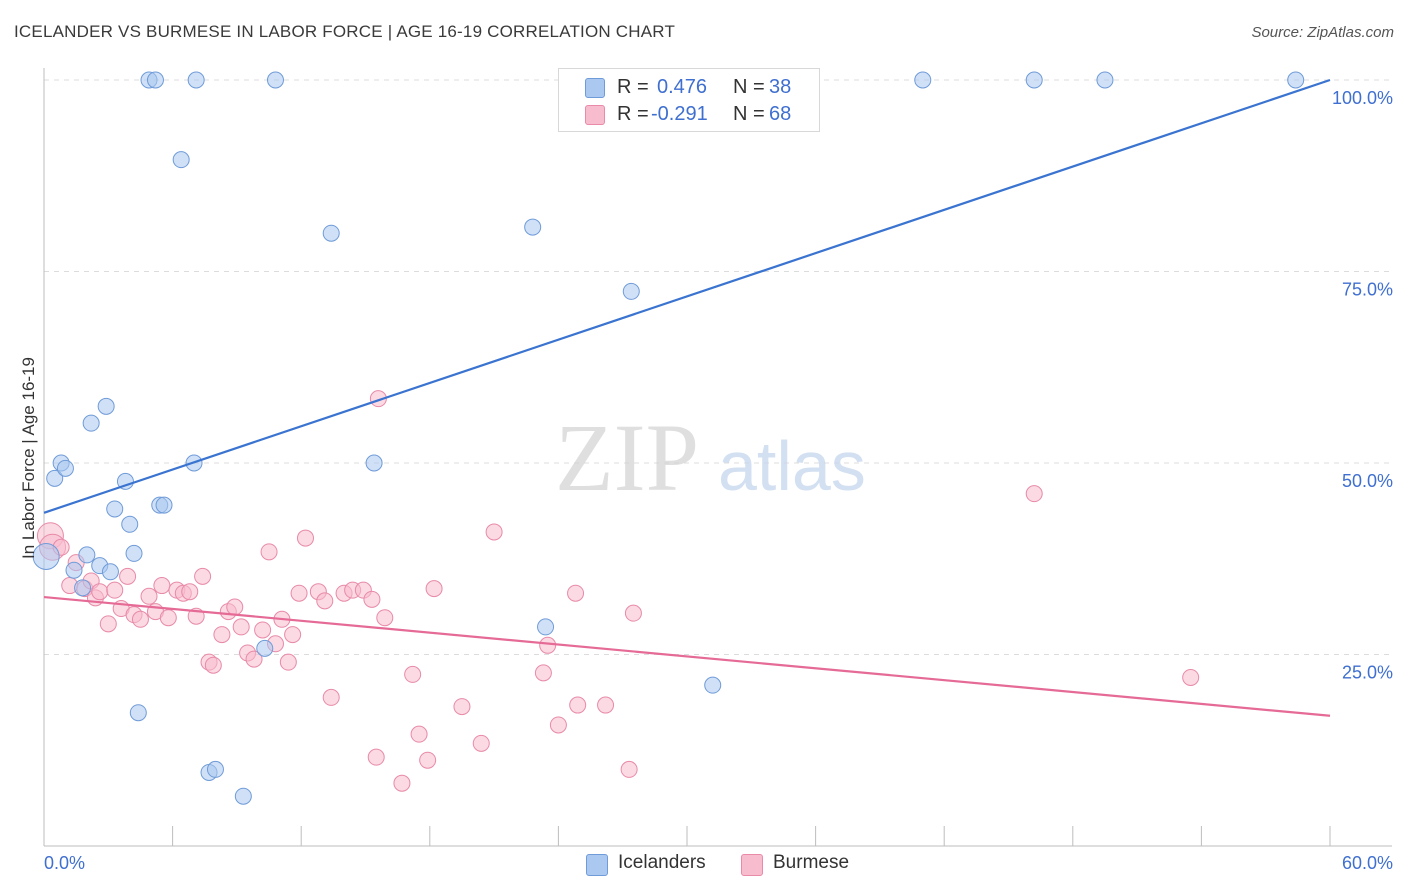  I want to click on r-value: 0.476, so click(682, 87).